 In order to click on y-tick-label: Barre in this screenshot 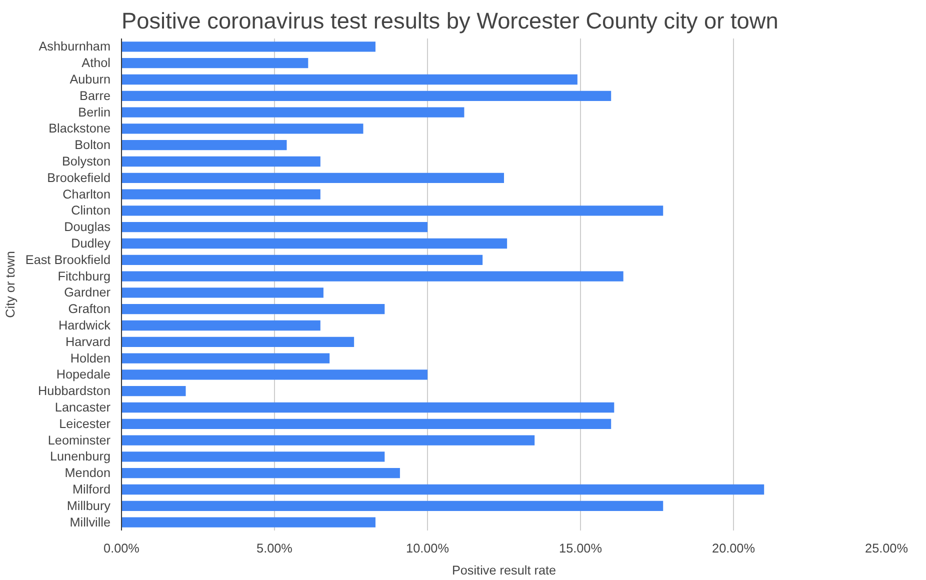, I will do `click(95, 95)`.